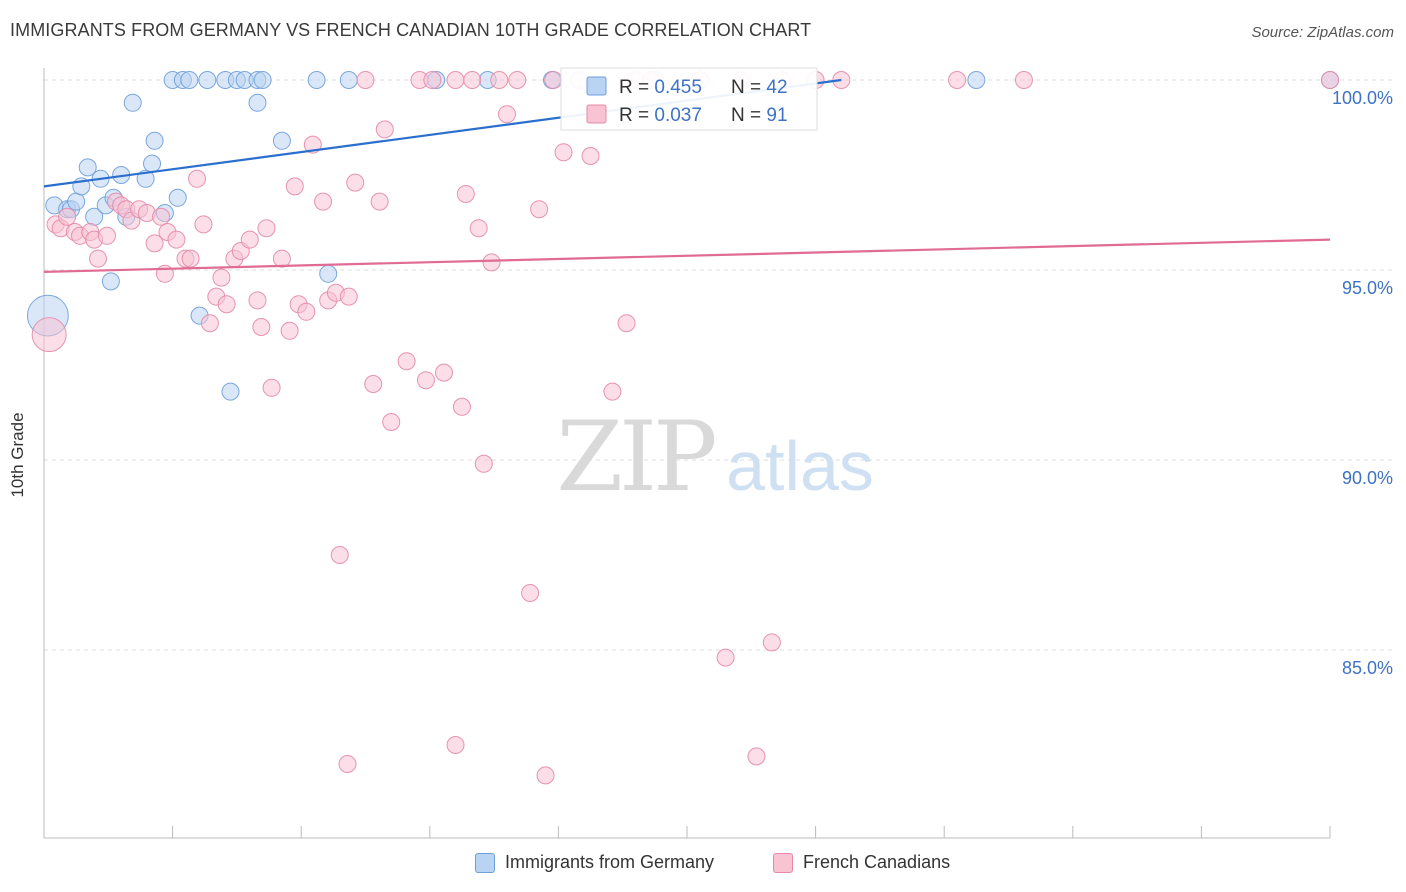  Describe the element at coordinates (703, 115) in the screenshot. I see `stats-row: R = 0.037 N = 91` at that location.